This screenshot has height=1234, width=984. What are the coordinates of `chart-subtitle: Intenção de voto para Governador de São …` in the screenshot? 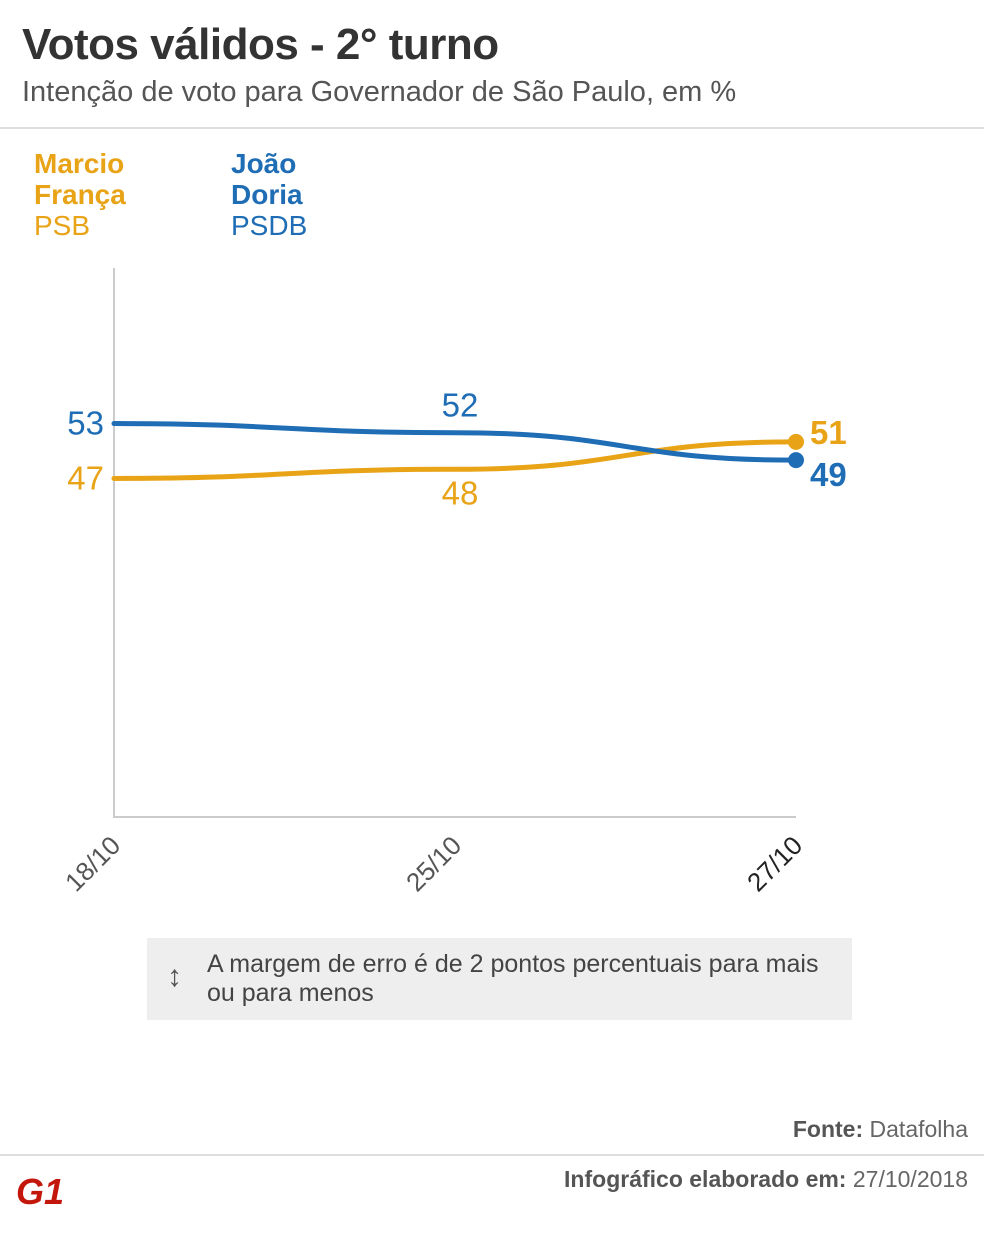 It's located at (379, 92).